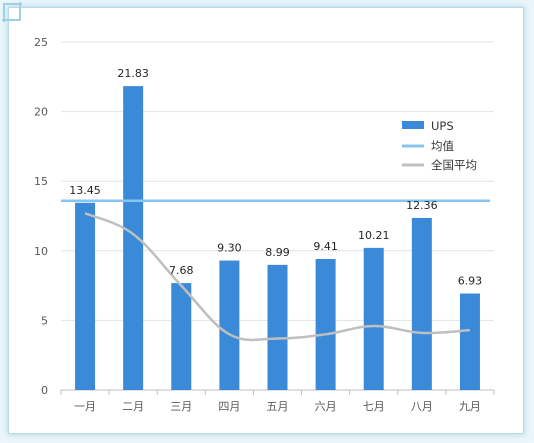 The image size is (534, 443). I want to click on bottom-right-corner-decoration, so click(11, 11).